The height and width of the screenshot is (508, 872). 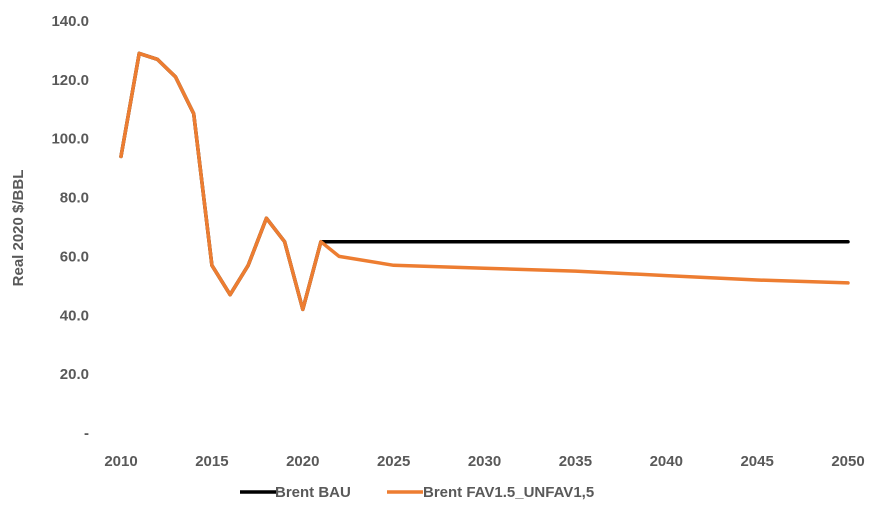 I want to click on x-tick-label: 2020, so click(x=302, y=461).